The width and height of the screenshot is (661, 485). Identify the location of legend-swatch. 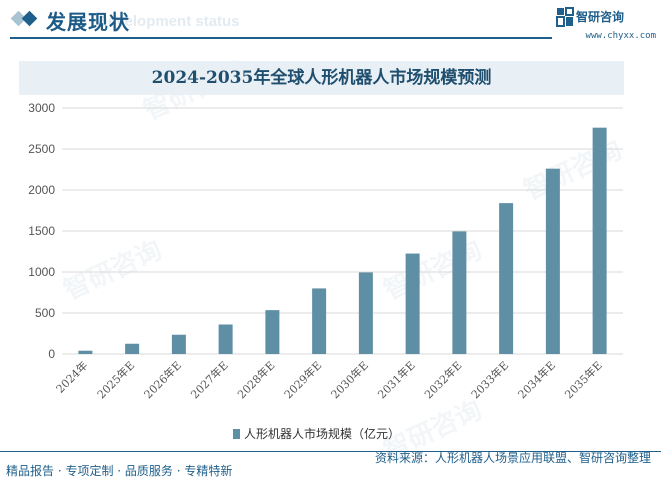
(236, 433).